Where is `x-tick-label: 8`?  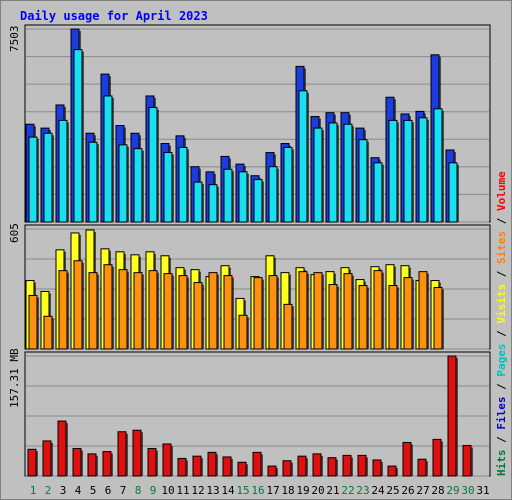
x-tick-label: 8 is located at coordinates (138, 490).